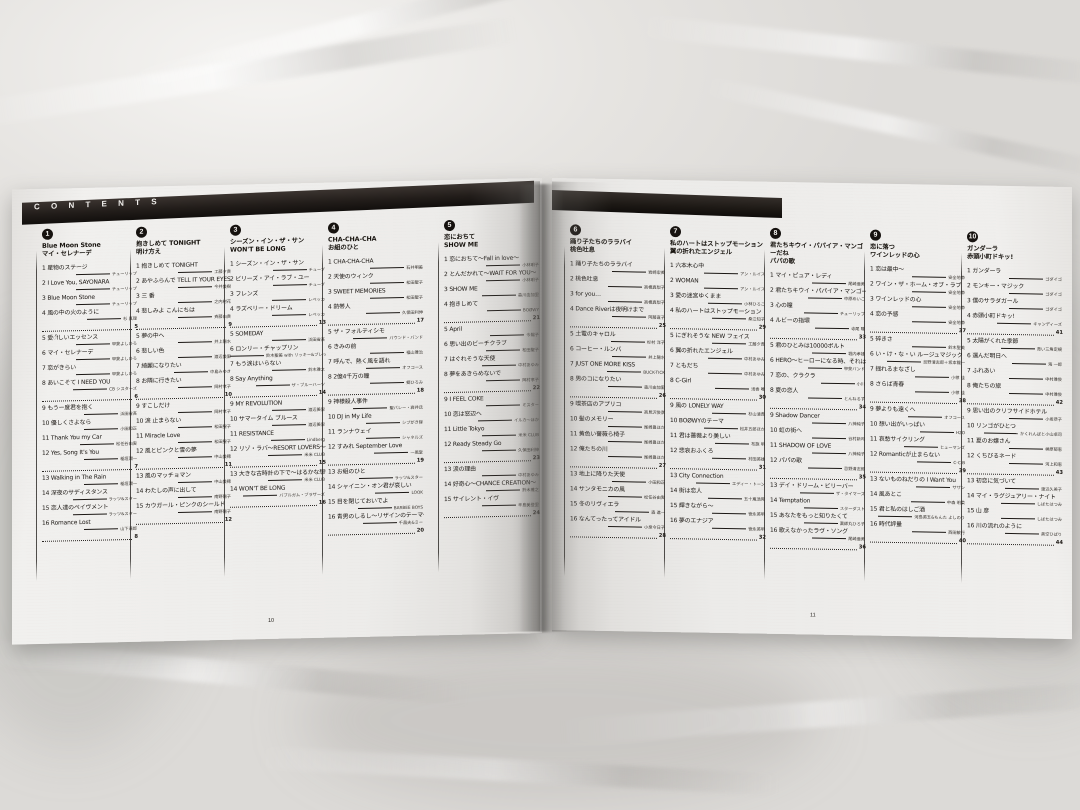 The height and width of the screenshot is (810, 1080). I want to click on track-entry: 15 君と私のはしご酒 河島英五&もんた よしのり, so click(918, 514).